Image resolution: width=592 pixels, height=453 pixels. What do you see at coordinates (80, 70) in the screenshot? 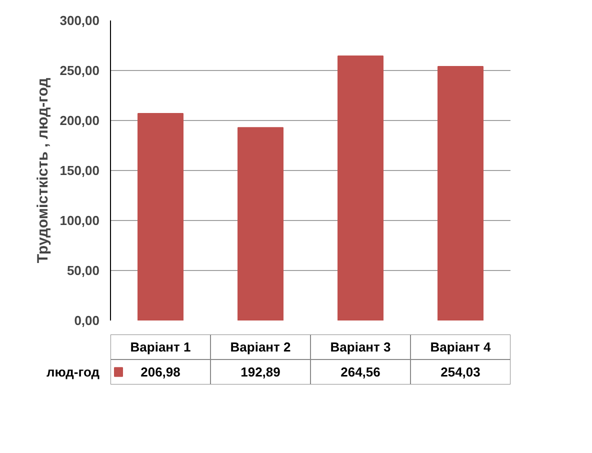
I see `y-tick-label: 250,00` at bounding box center [80, 70].